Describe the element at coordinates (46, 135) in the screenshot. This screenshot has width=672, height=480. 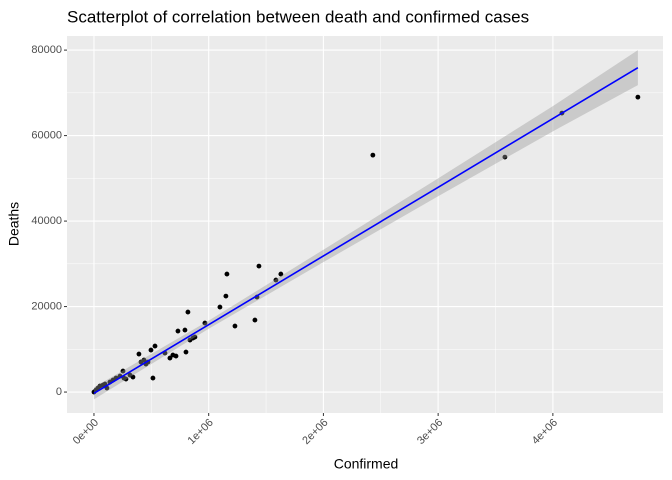
I see `y-tick-label: 60000` at that location.